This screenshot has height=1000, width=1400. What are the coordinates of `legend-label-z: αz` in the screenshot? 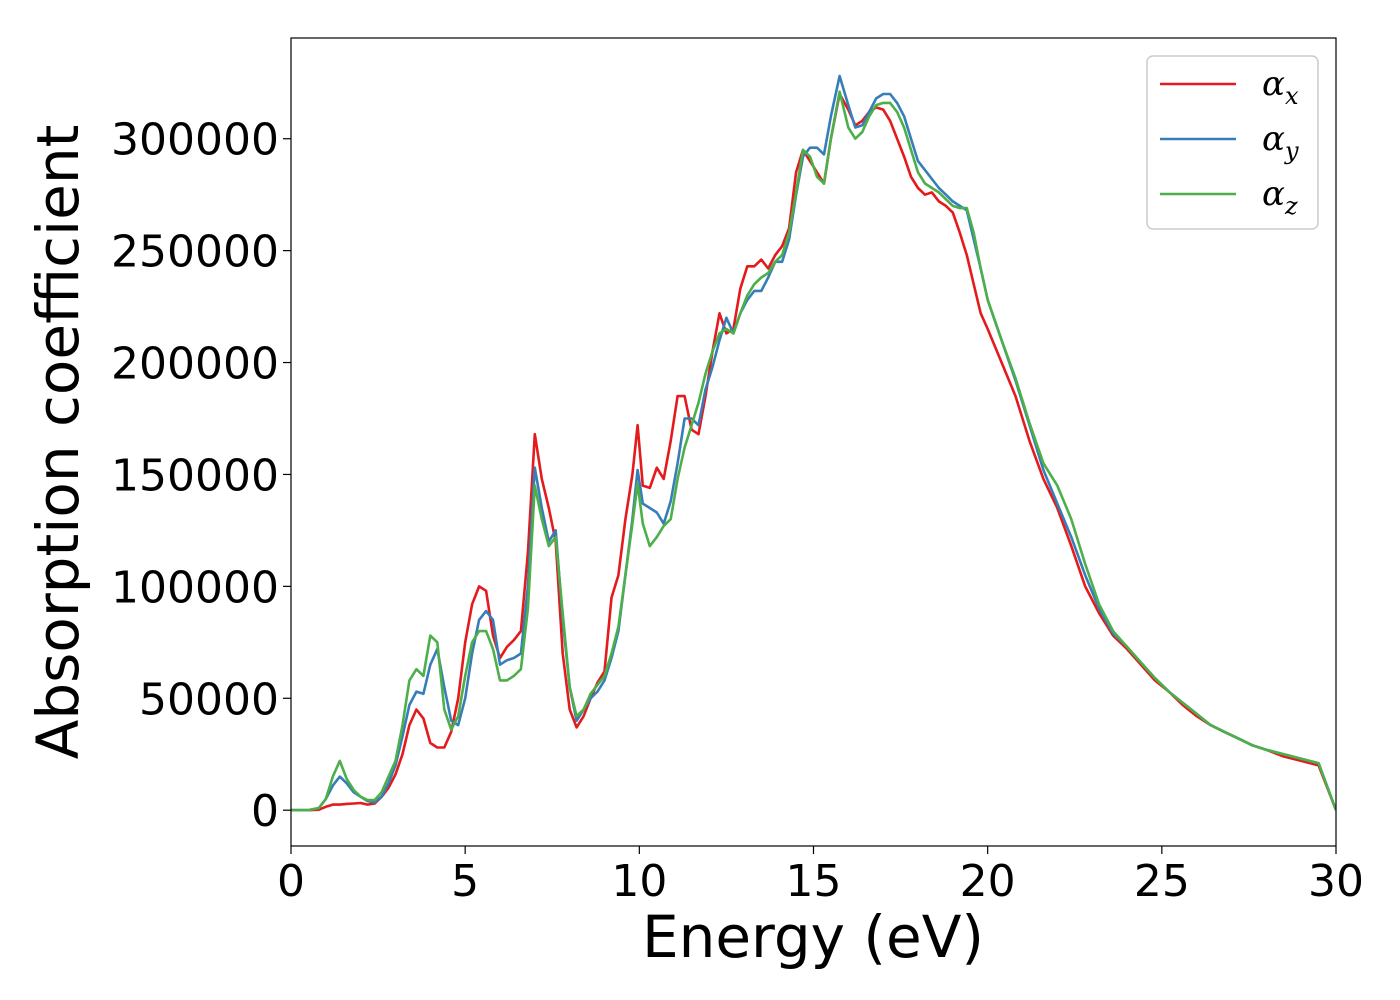 It's located at (1280, 197).